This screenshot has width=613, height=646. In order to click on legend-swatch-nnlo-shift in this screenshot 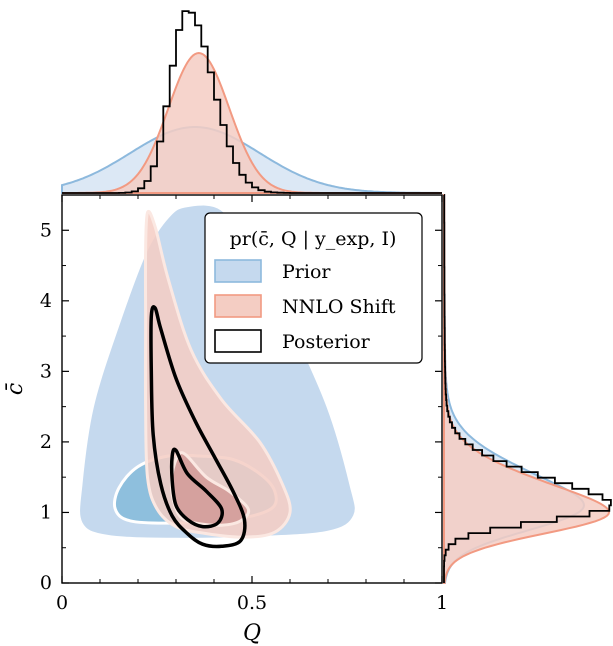, I will do `click(238, 306)`.